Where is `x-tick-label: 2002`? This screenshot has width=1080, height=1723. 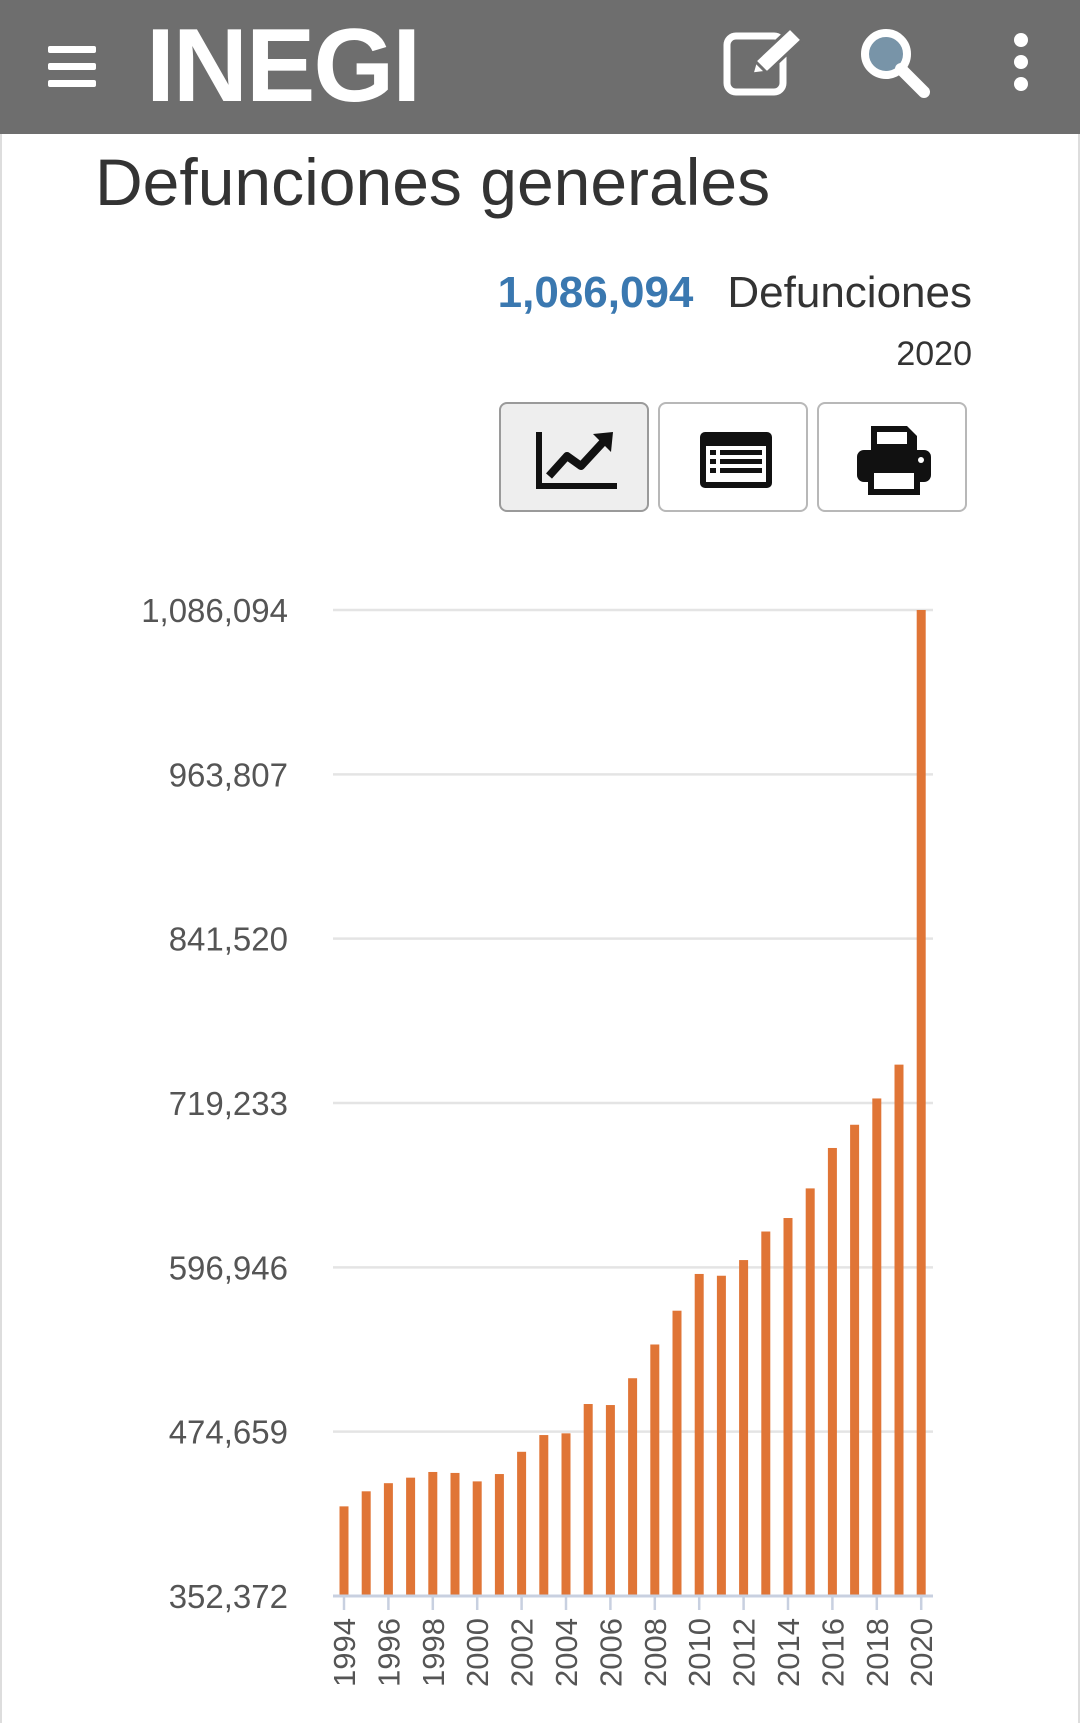
x-tick-label: 2002 is located at coordinates (522, 1652).